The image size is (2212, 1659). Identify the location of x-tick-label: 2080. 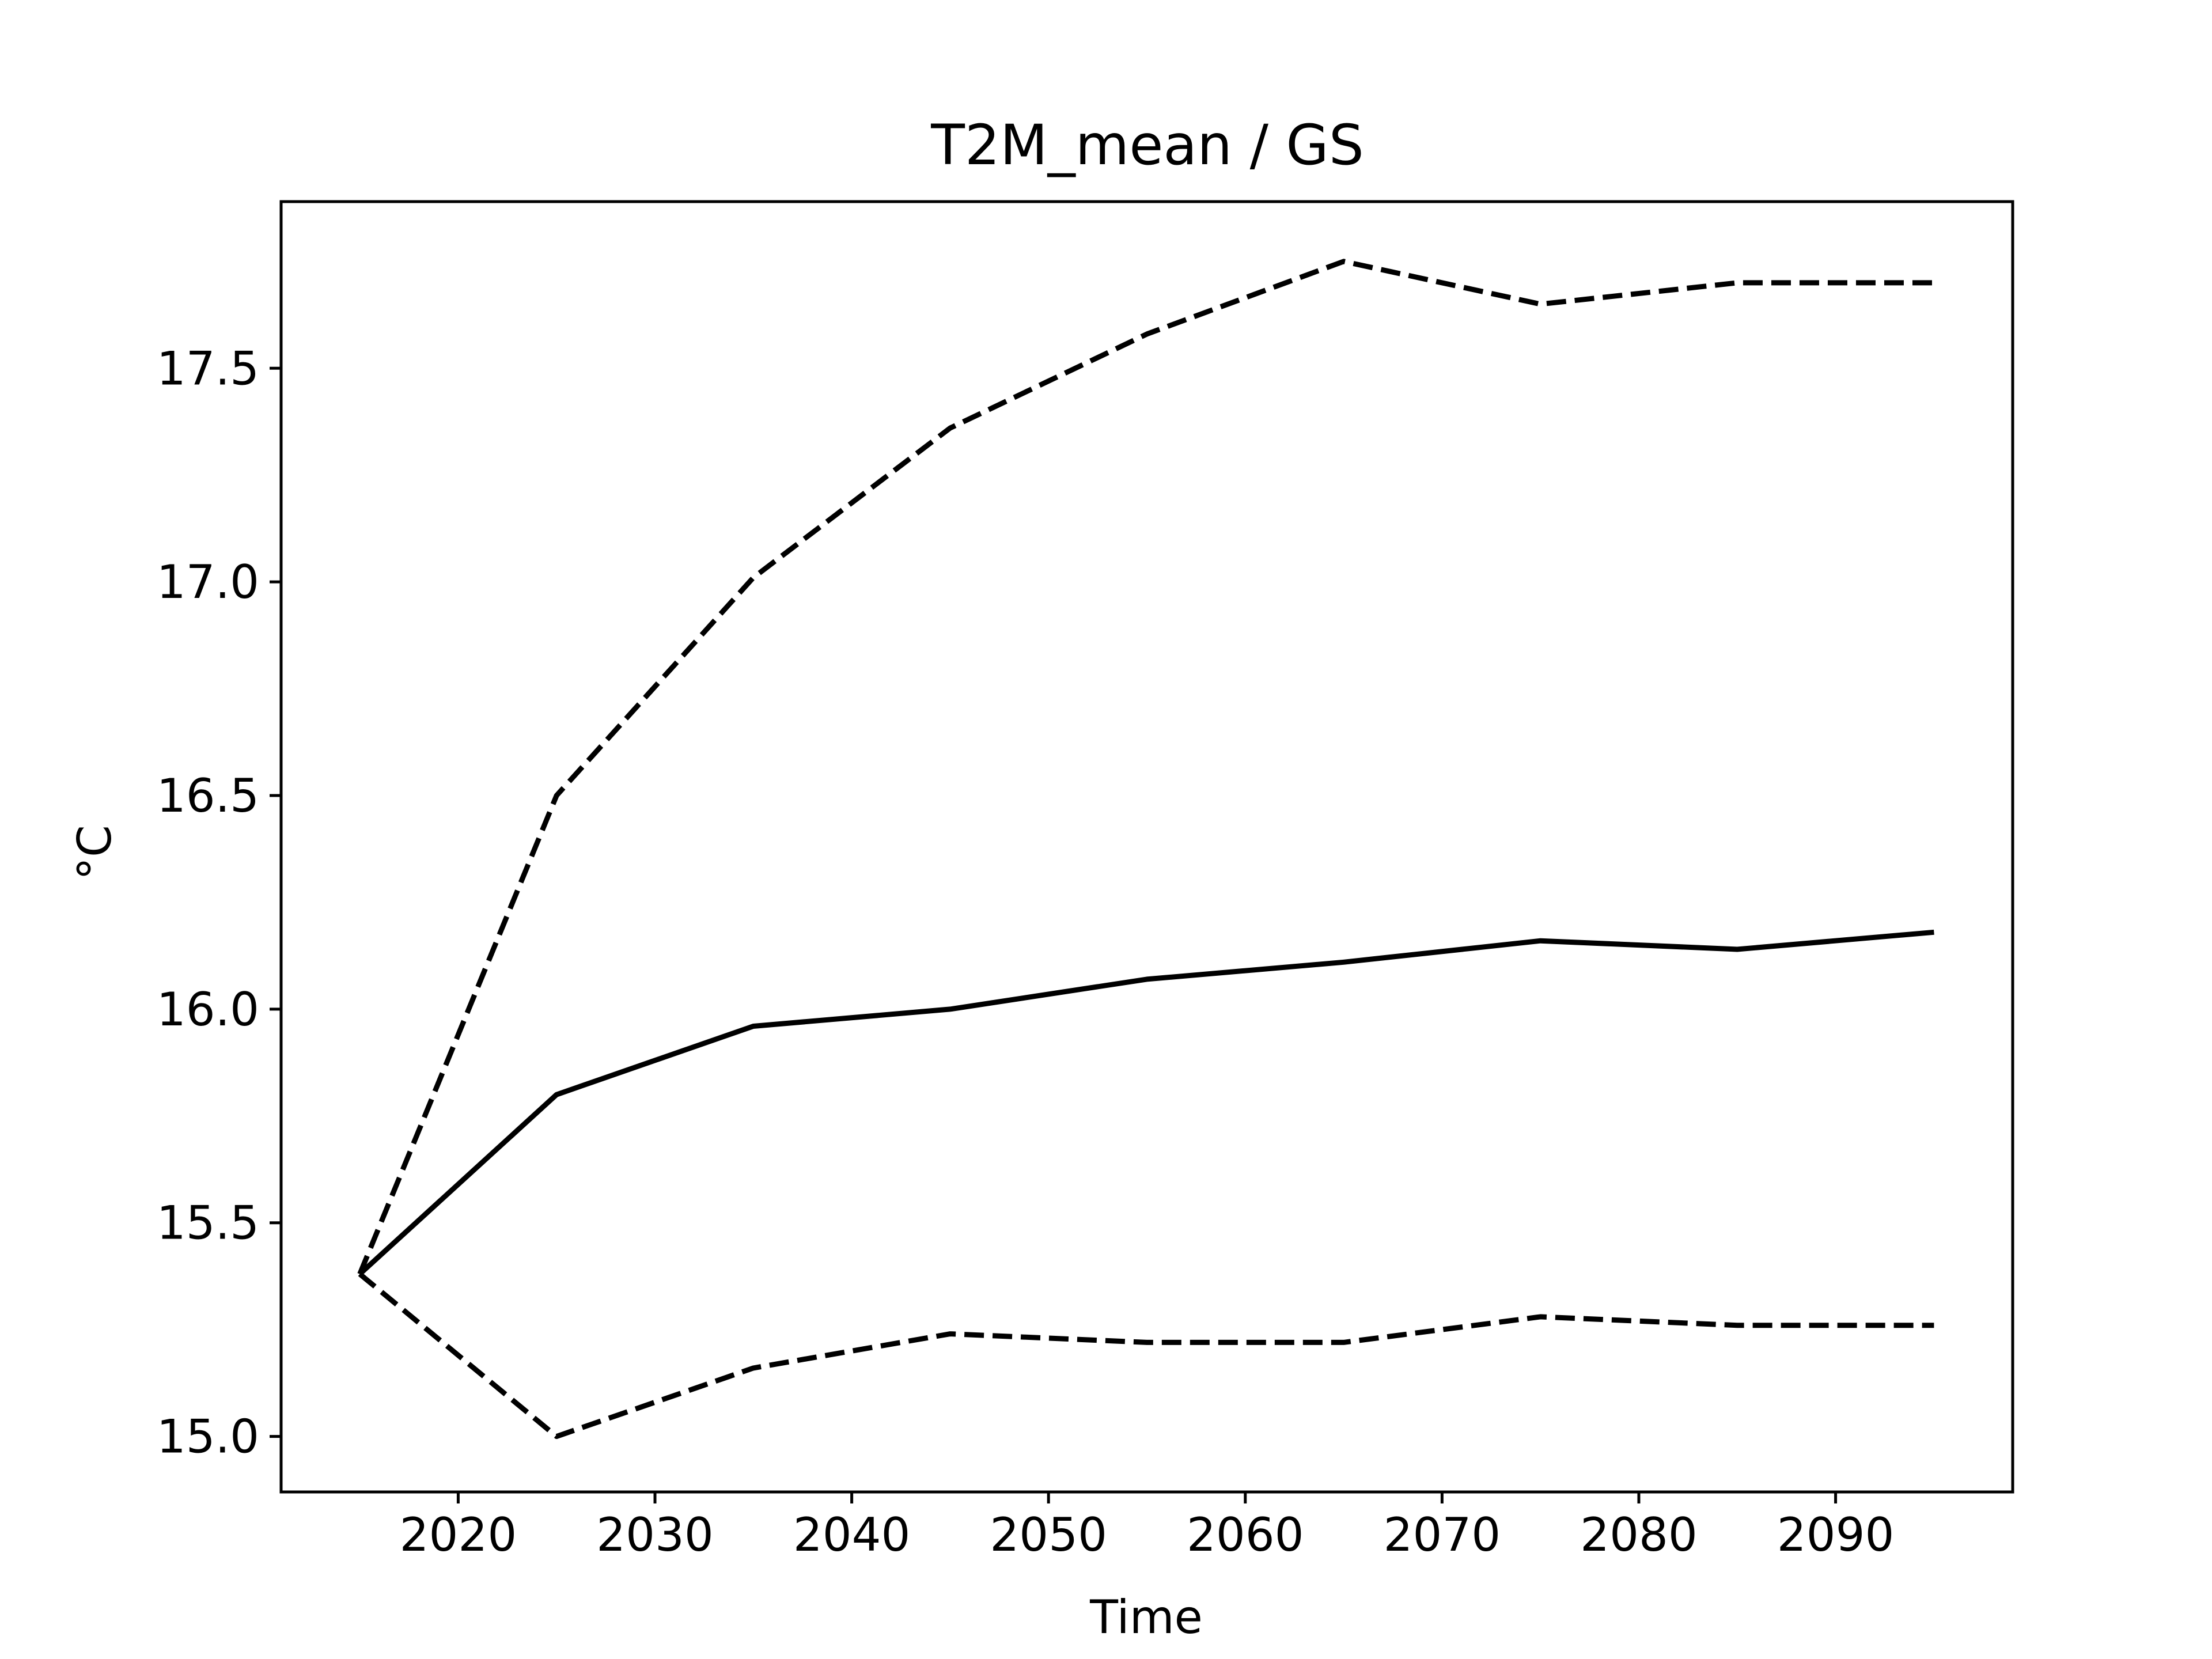
(1639, 1535).